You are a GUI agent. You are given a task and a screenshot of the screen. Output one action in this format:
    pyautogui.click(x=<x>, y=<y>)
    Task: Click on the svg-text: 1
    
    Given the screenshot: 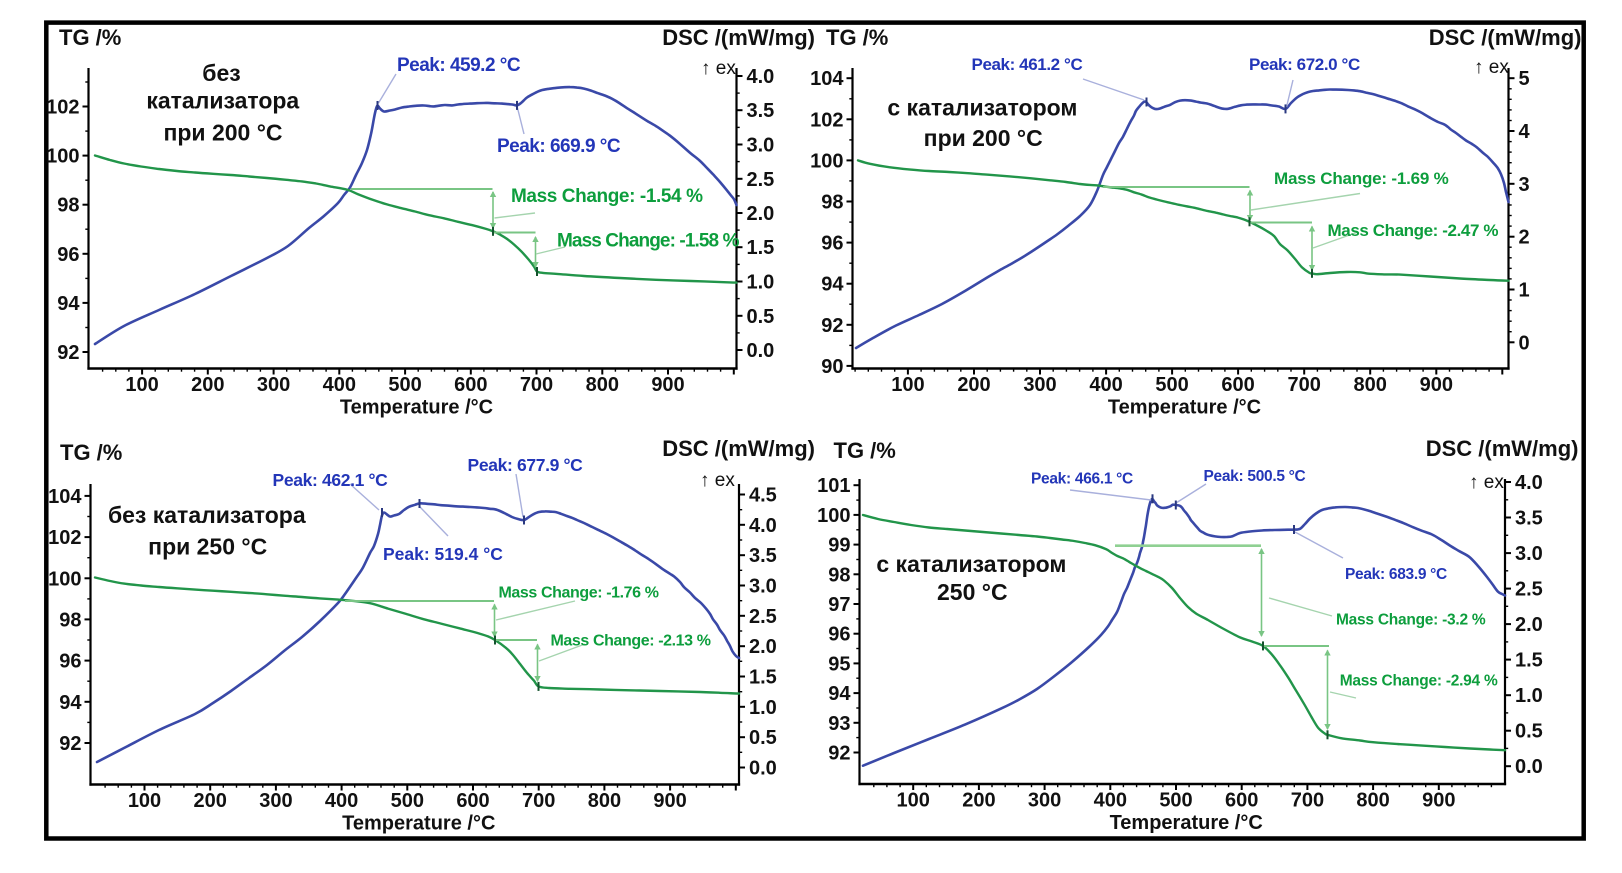 What is the action you would take?
    pyautogui.click(x=1524, y=291)
    